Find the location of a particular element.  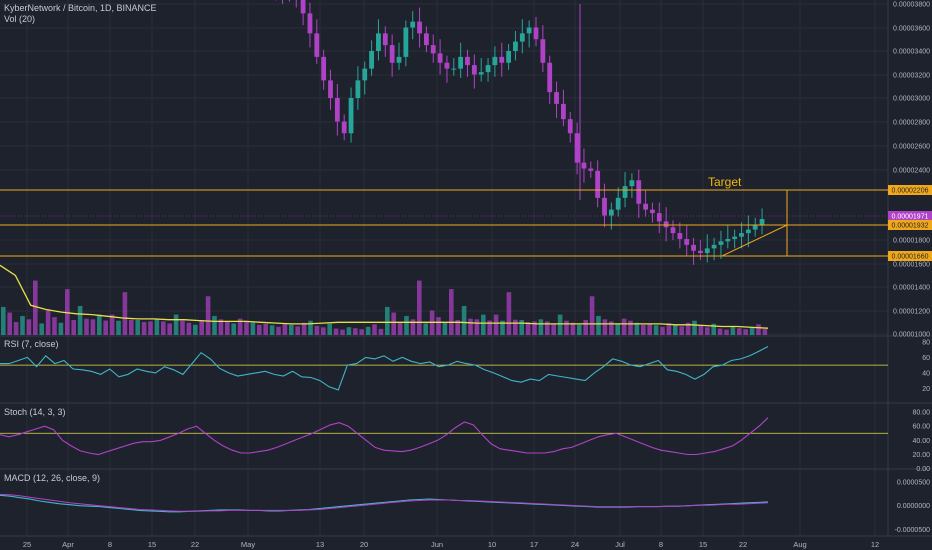

target-price-label: 0.00002206 is located at coordinates (910, 191).